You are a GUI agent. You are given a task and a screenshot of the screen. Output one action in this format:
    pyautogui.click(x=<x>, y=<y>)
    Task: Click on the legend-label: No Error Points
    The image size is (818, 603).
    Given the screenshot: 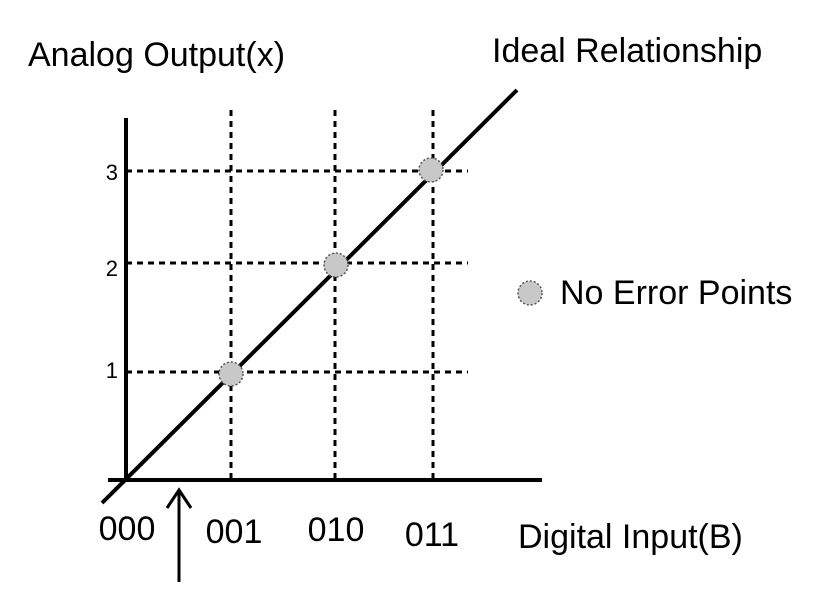 What is the action you would take?
    pyautogui.click(x=676, y=293)
    